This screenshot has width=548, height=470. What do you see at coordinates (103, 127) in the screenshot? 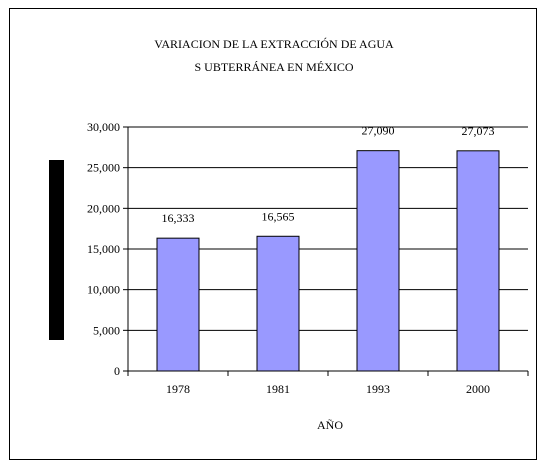
I see `y-tick-label: 30,000` at bounding box center [103, 127].